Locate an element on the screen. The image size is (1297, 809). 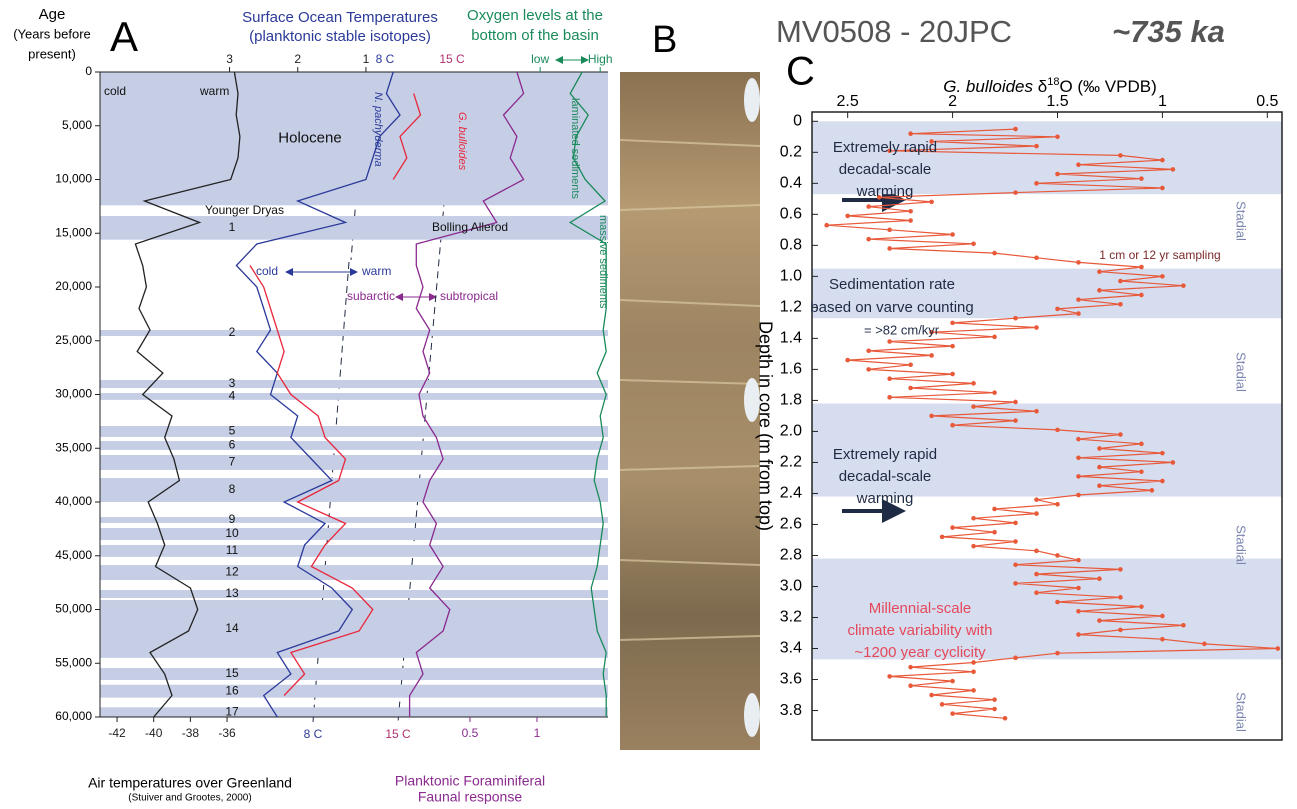
x-axis-label: G. bulloides δ18O (‰ VPDB) is located at coordinates (1050, 86).